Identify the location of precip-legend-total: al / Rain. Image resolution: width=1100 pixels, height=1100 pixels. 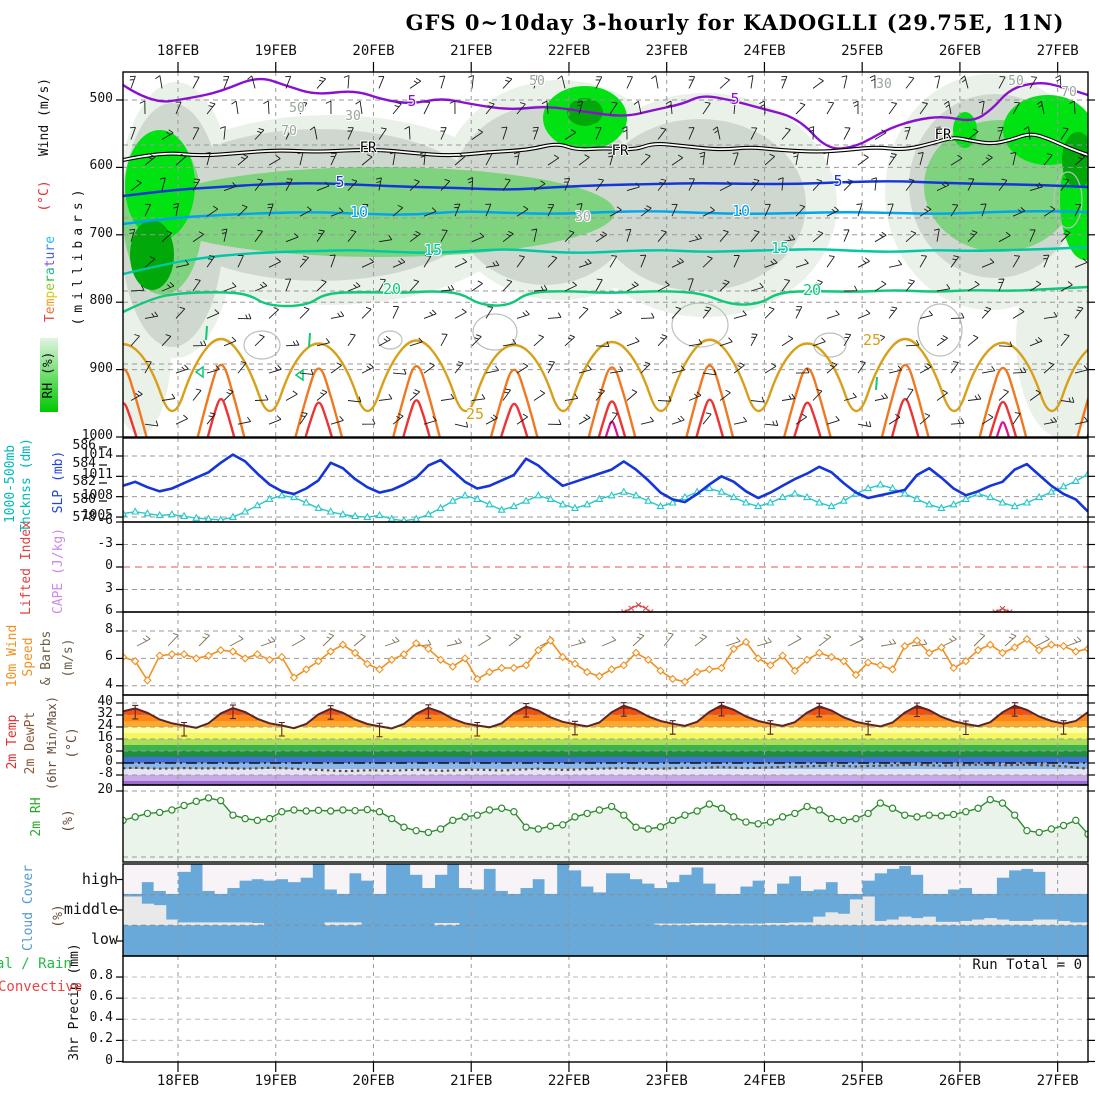
(36, 964).